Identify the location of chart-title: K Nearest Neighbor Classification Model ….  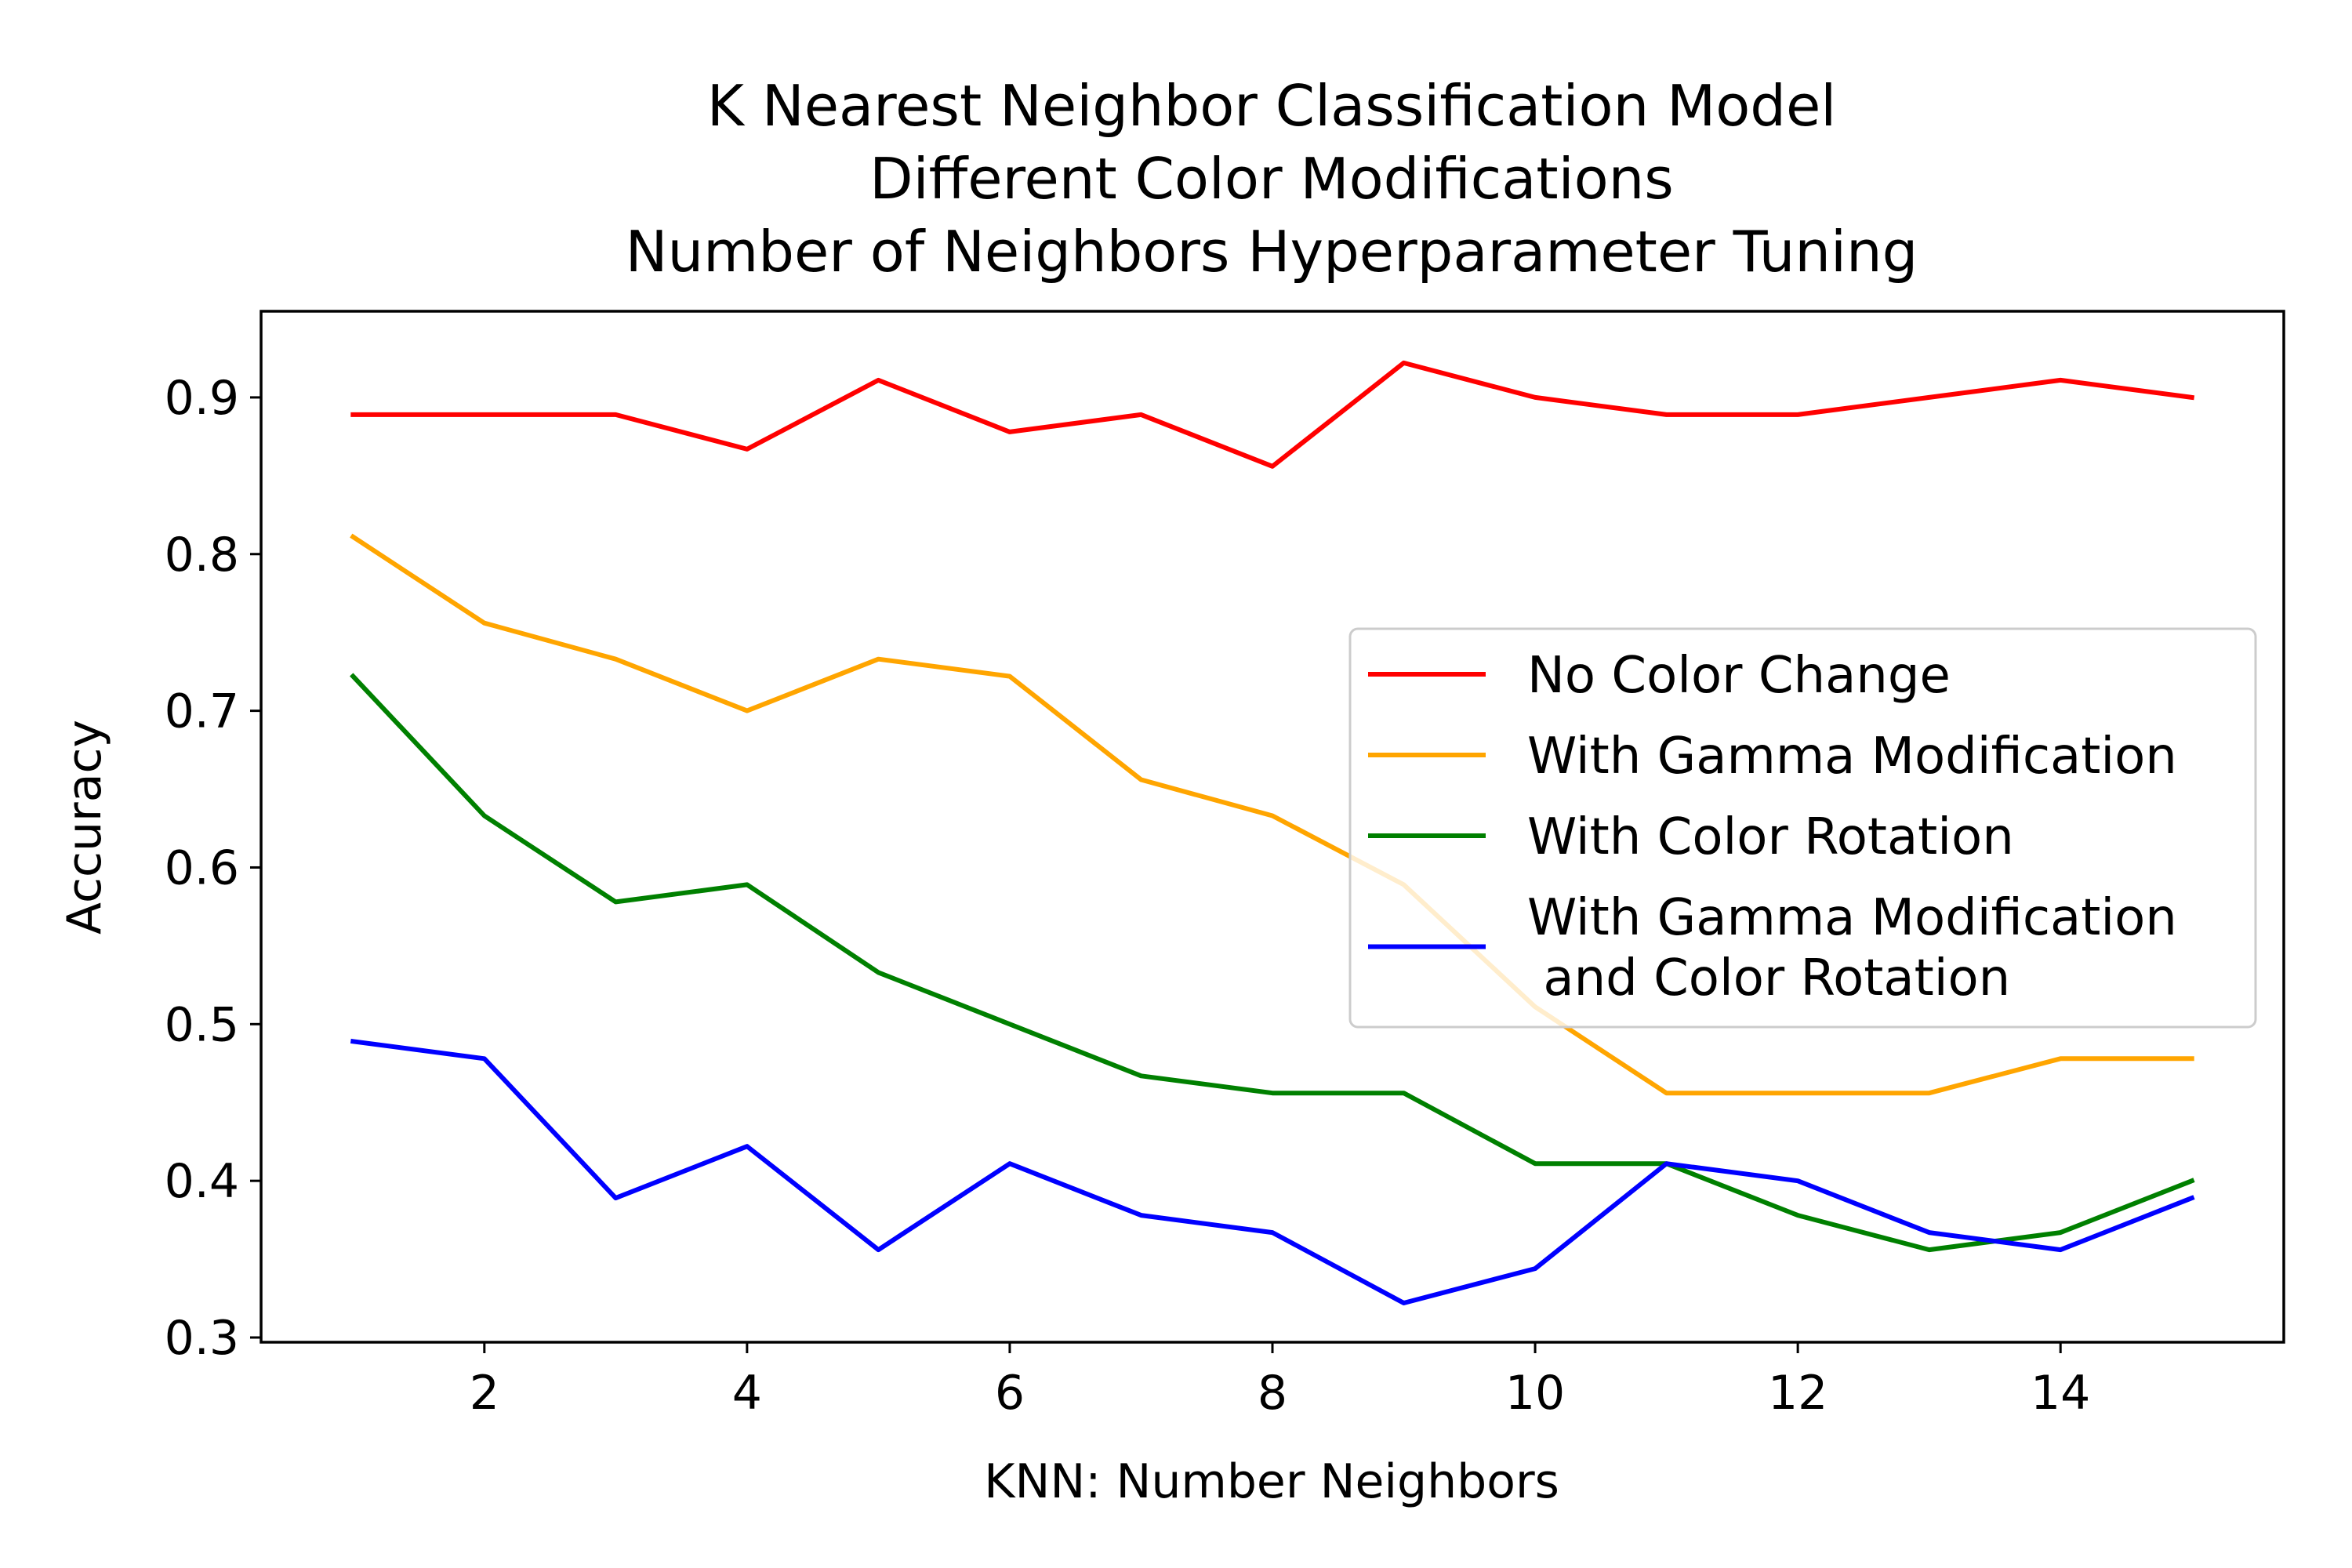
(1272, 179).